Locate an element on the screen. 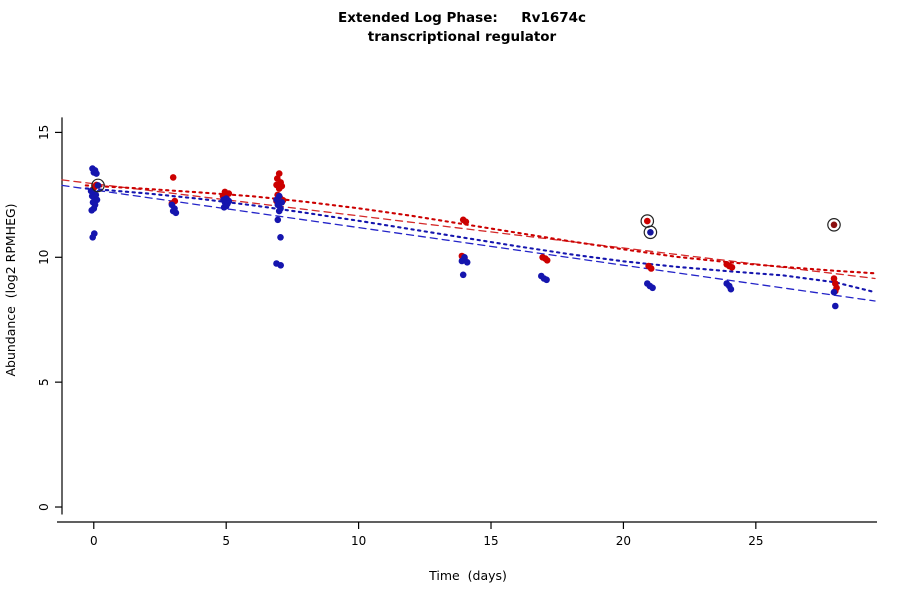 The height and width of the screenshot is (600, 900). y-tick-label: 15 is located at coordinates (44, 132).